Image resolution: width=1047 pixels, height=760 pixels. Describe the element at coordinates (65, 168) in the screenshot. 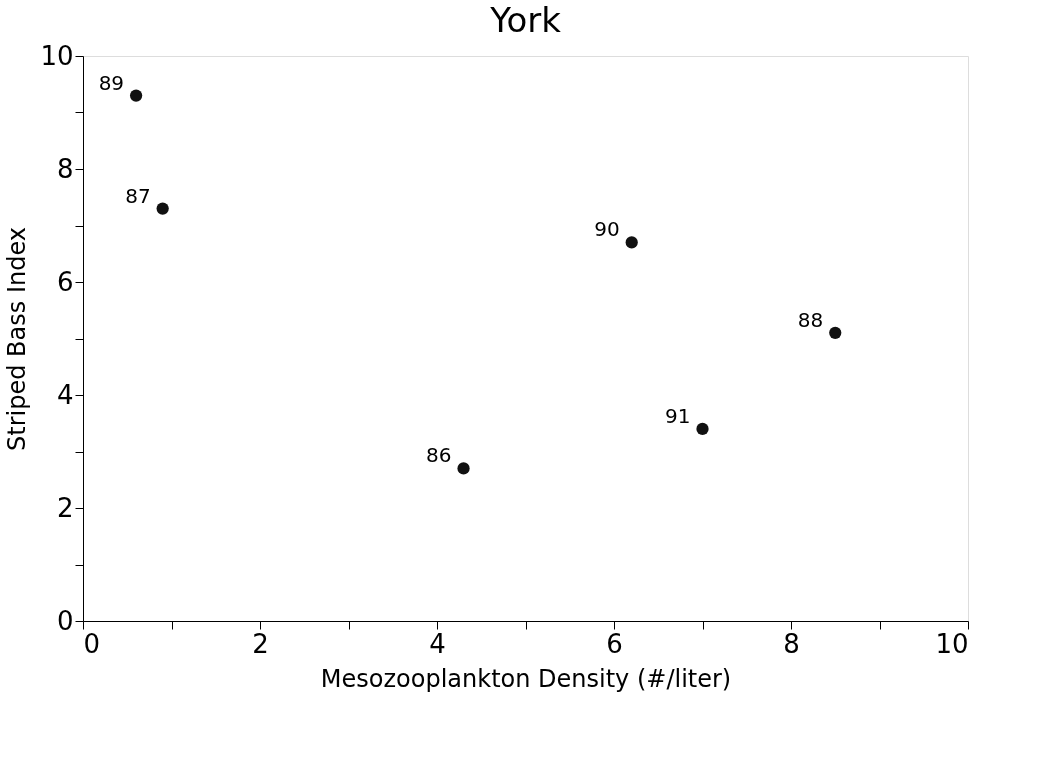

I see `y-tick-label: 8` at that location.